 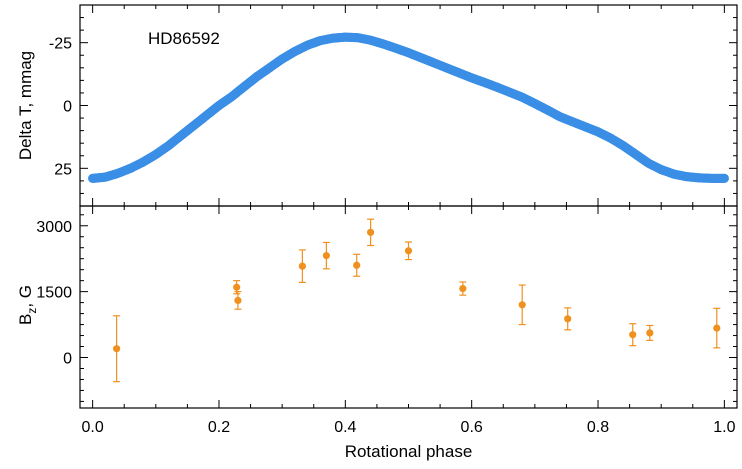 I want to click on top-y-tick-label: -25, so click(x=60, y=44).